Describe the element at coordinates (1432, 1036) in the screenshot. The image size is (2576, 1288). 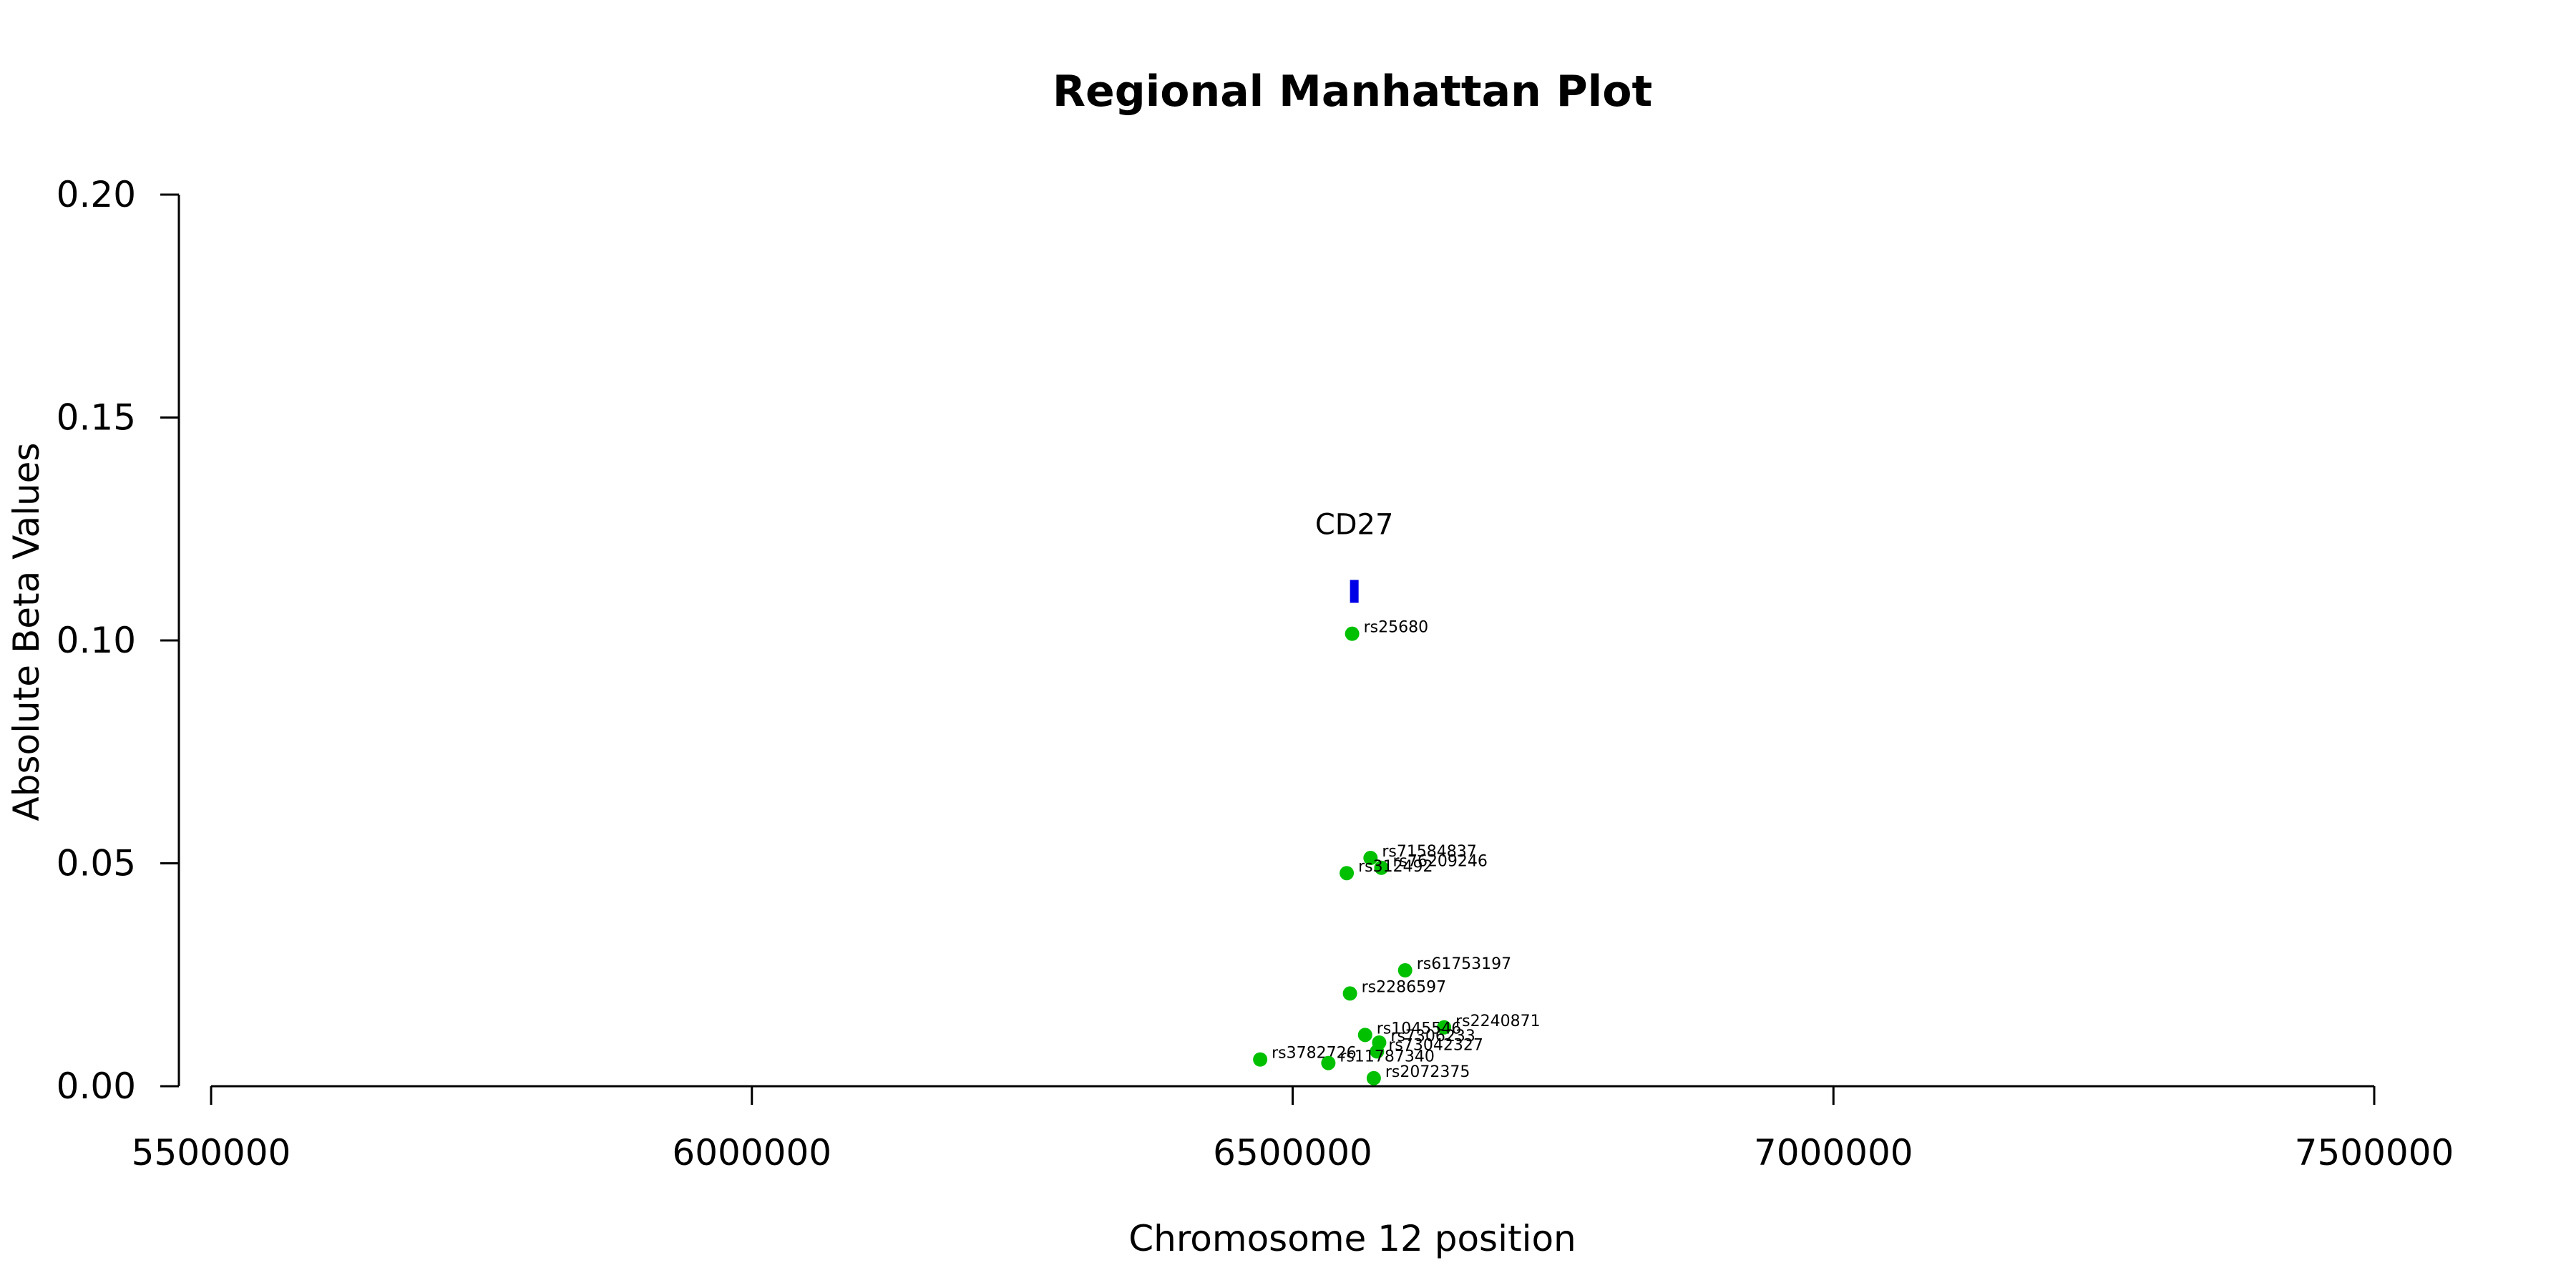
I see `point-label: rs7306233` at that location.